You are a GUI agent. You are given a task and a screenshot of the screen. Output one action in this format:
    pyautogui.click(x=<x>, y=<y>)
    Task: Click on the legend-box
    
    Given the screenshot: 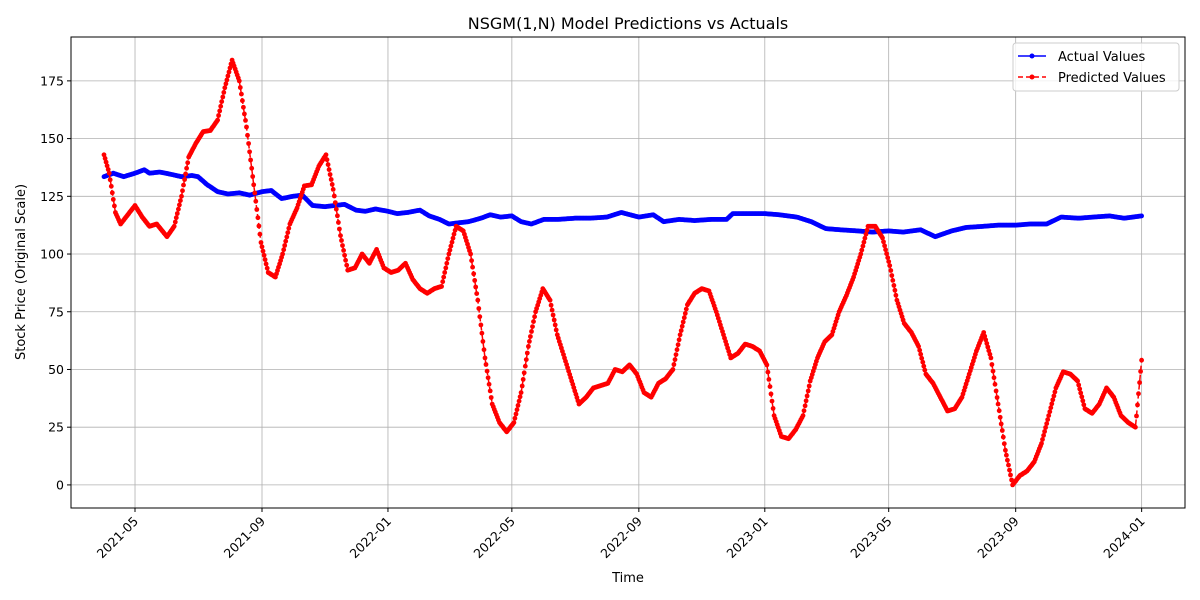 What is the action you would take?
    pyautogui.click(x=1096, y=67)
    